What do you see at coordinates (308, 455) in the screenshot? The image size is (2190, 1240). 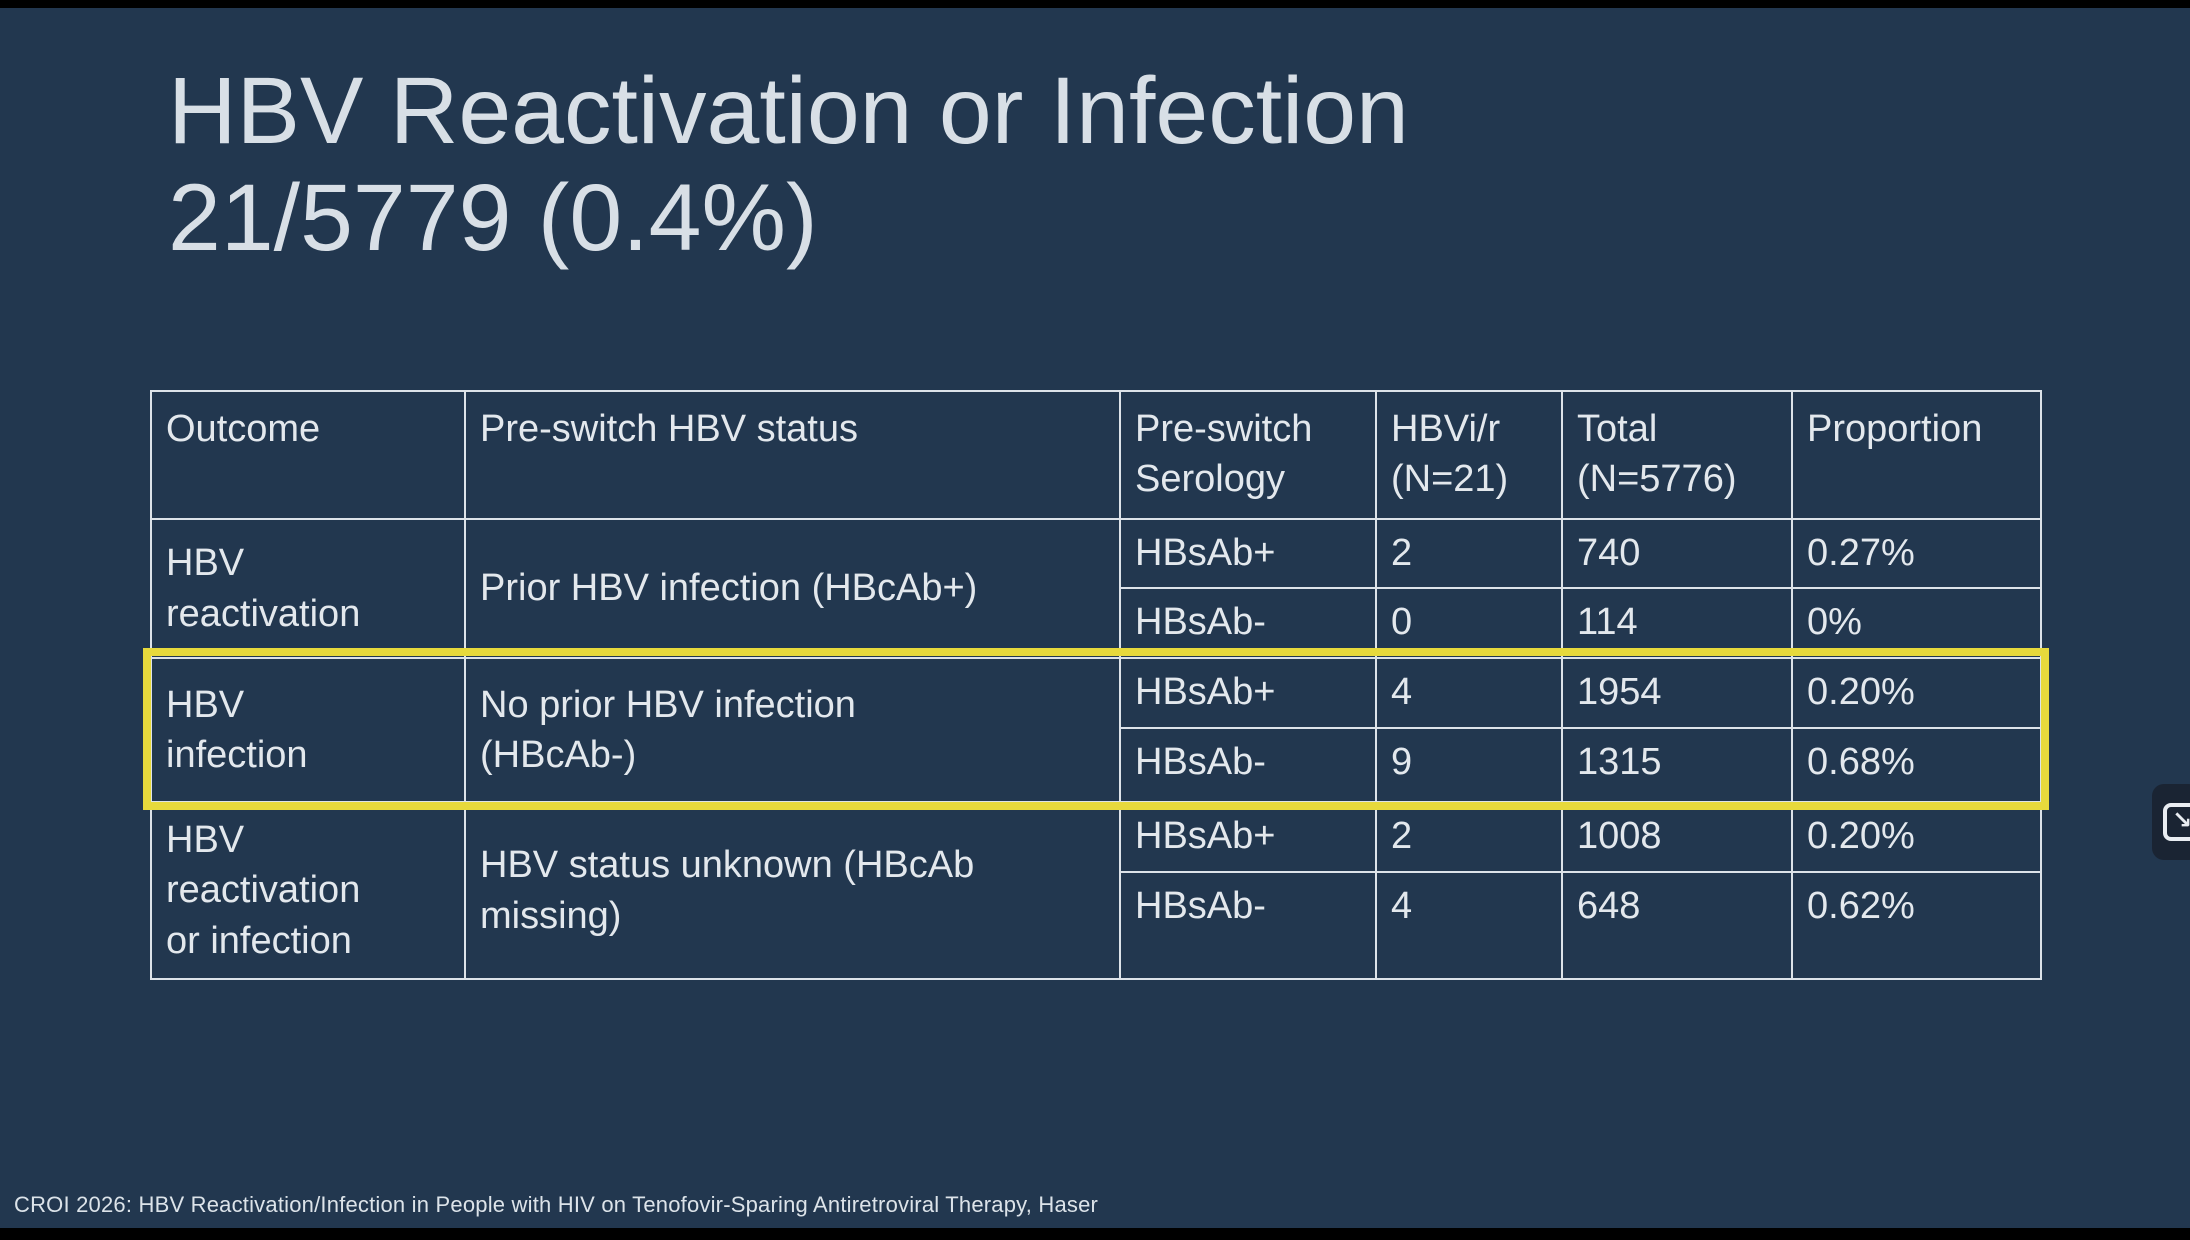 I see `header-outcome: Outcome` at bounding box center [308, 455].